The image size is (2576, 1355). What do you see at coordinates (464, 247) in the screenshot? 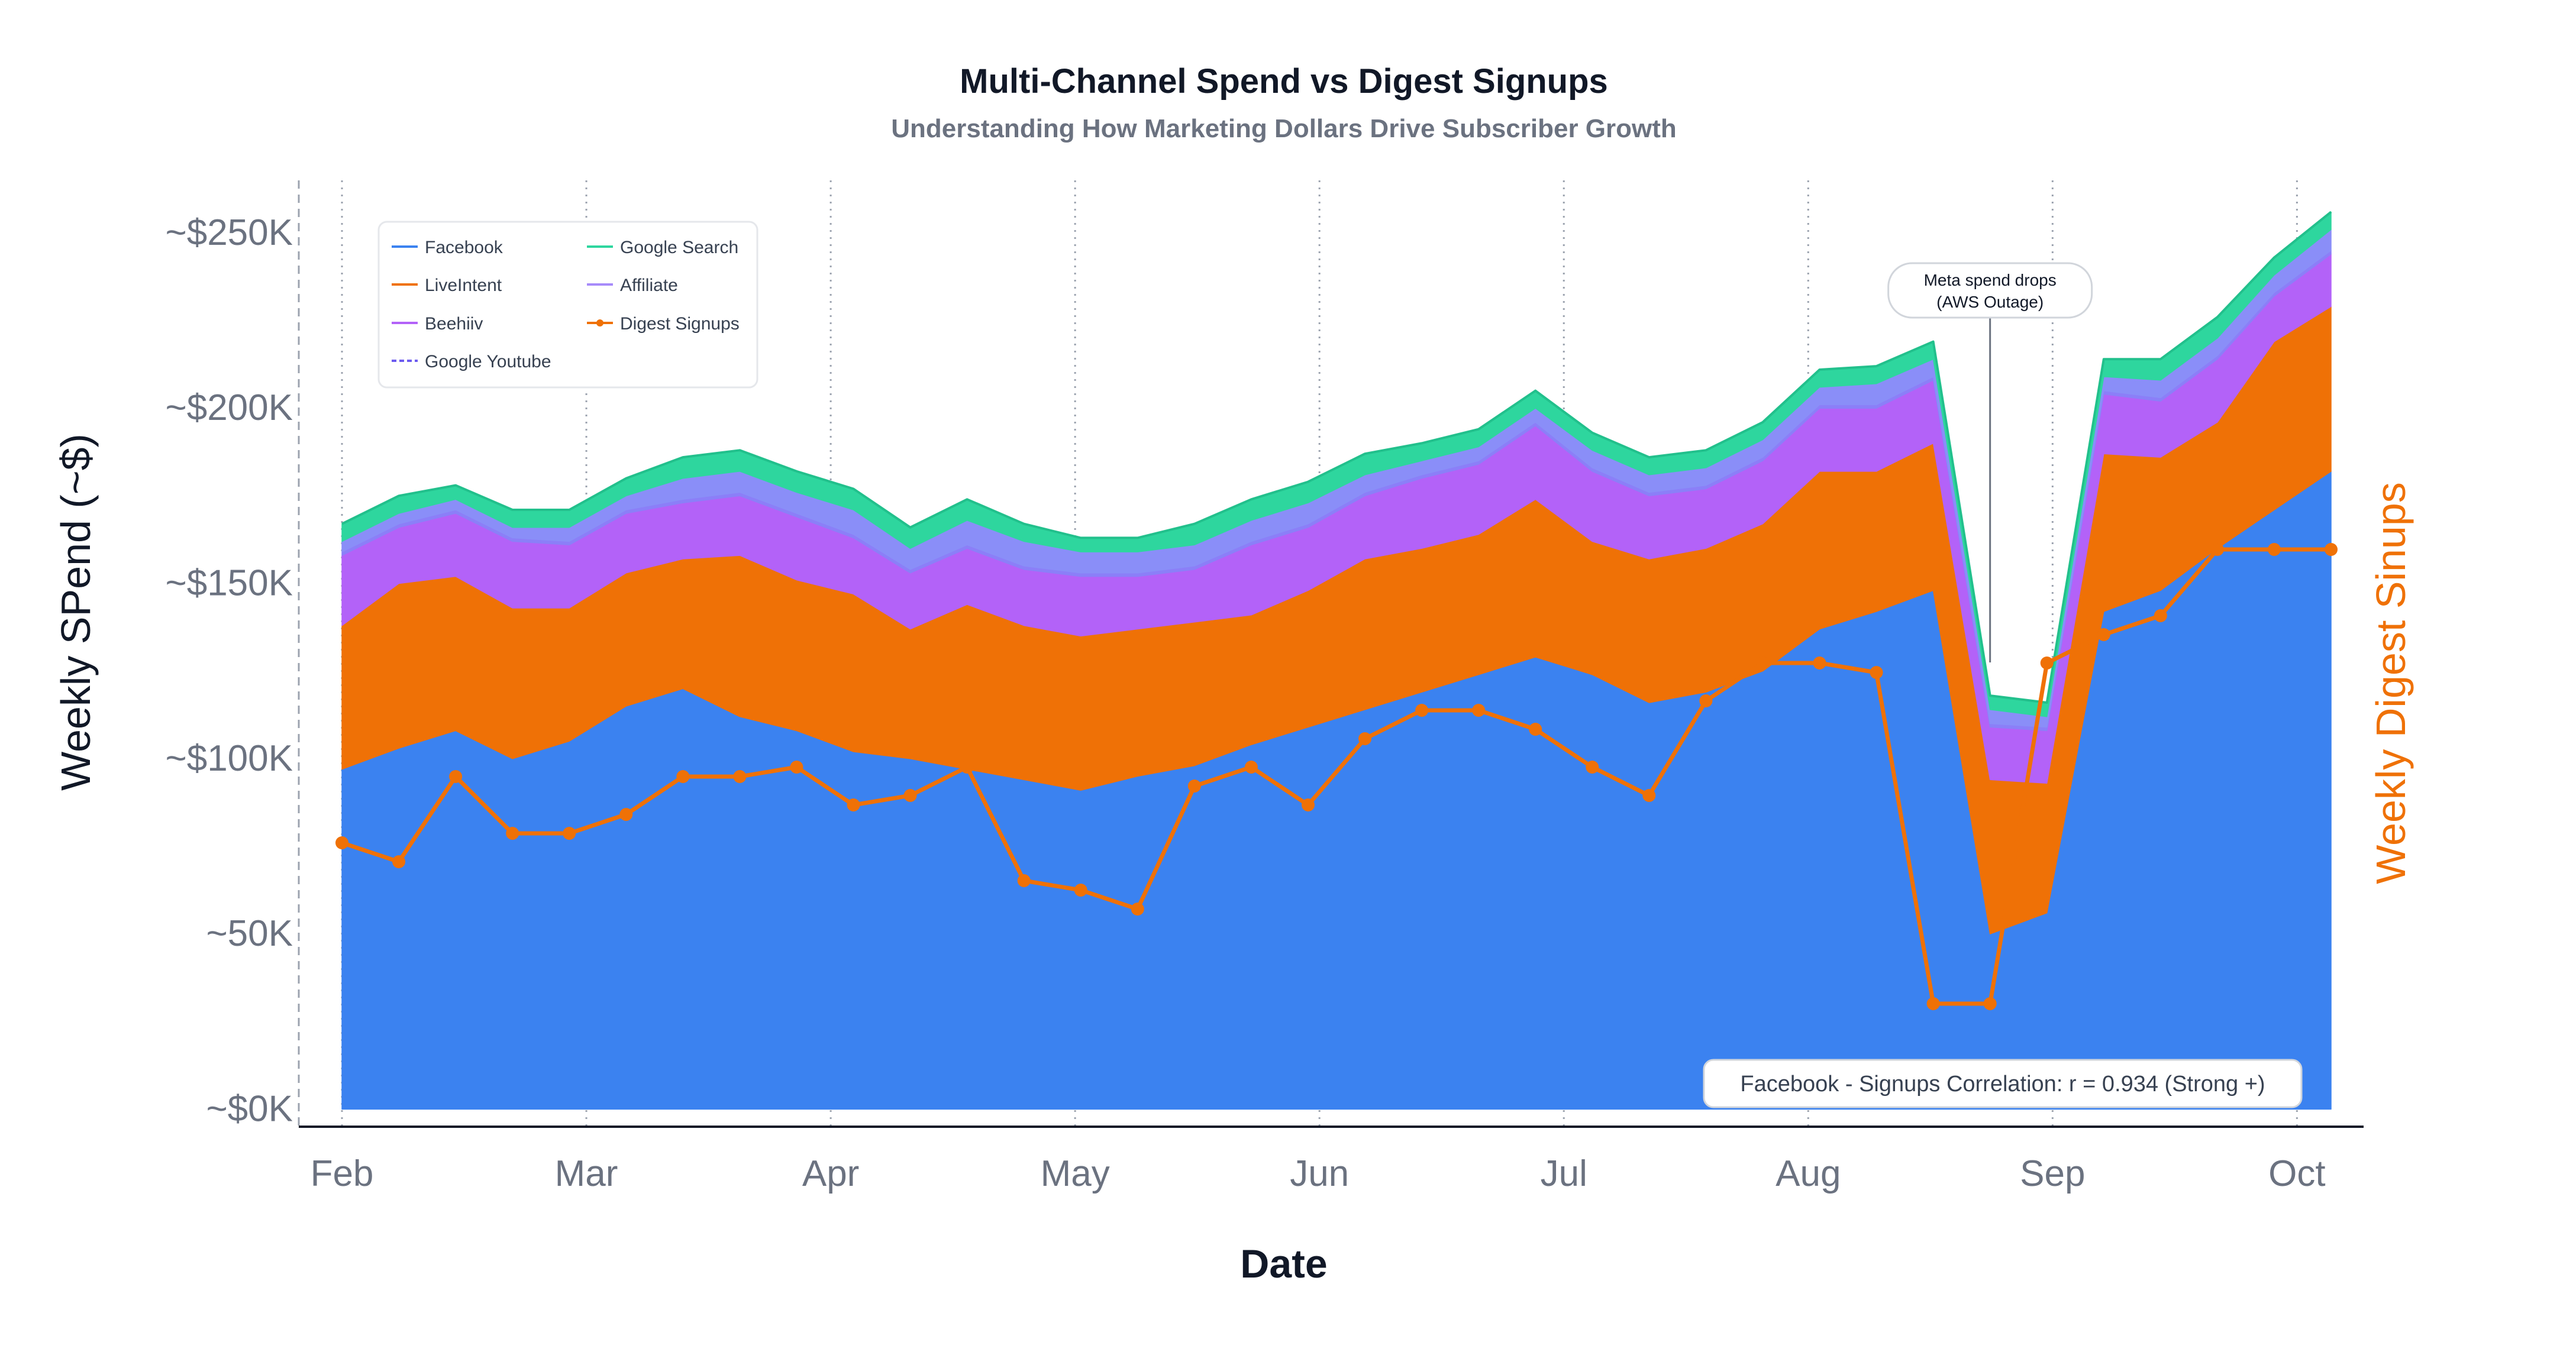
I see `legend-label: Facebook` at bounding box center [464, 247].